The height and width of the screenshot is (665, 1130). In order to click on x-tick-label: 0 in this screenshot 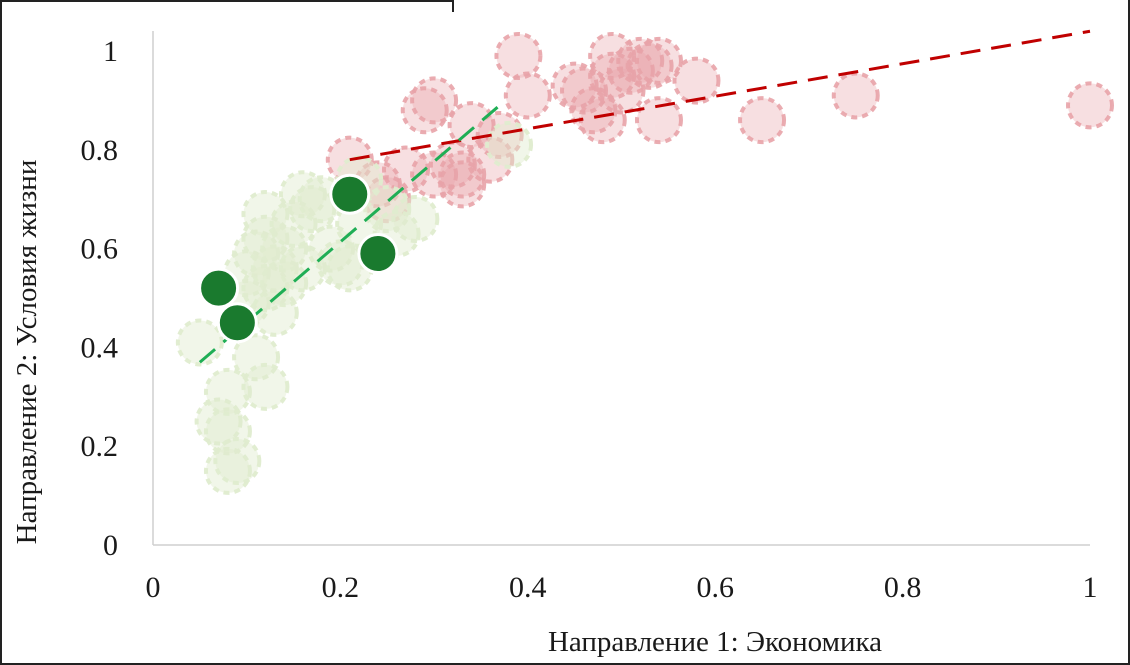, I will do `click(153, 587)`.